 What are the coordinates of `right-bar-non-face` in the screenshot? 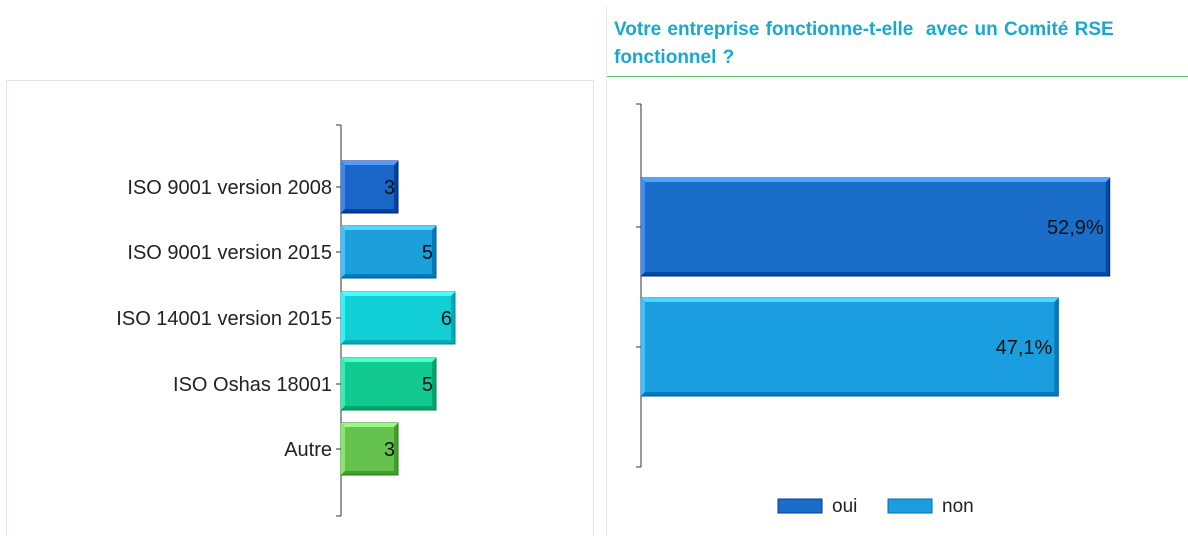 It's located at (850, 347).